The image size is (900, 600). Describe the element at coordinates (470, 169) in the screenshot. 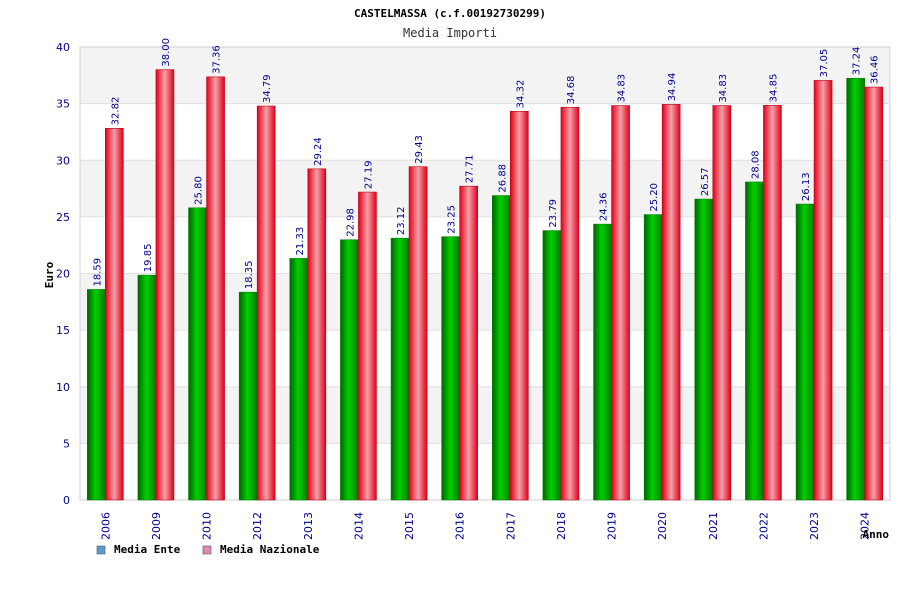

I see `data-label-media-nazionale-2016: 27.71` at that location.